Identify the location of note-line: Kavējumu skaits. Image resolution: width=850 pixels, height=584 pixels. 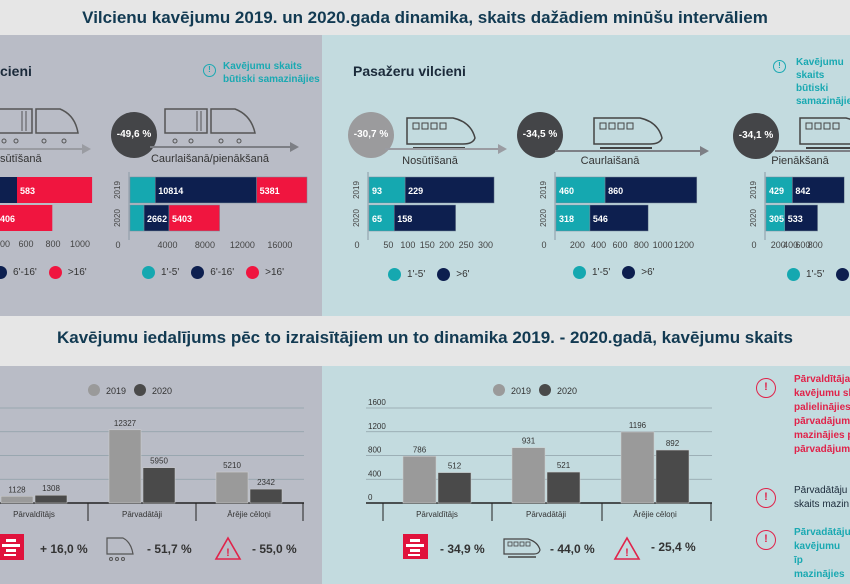
(262, 66).